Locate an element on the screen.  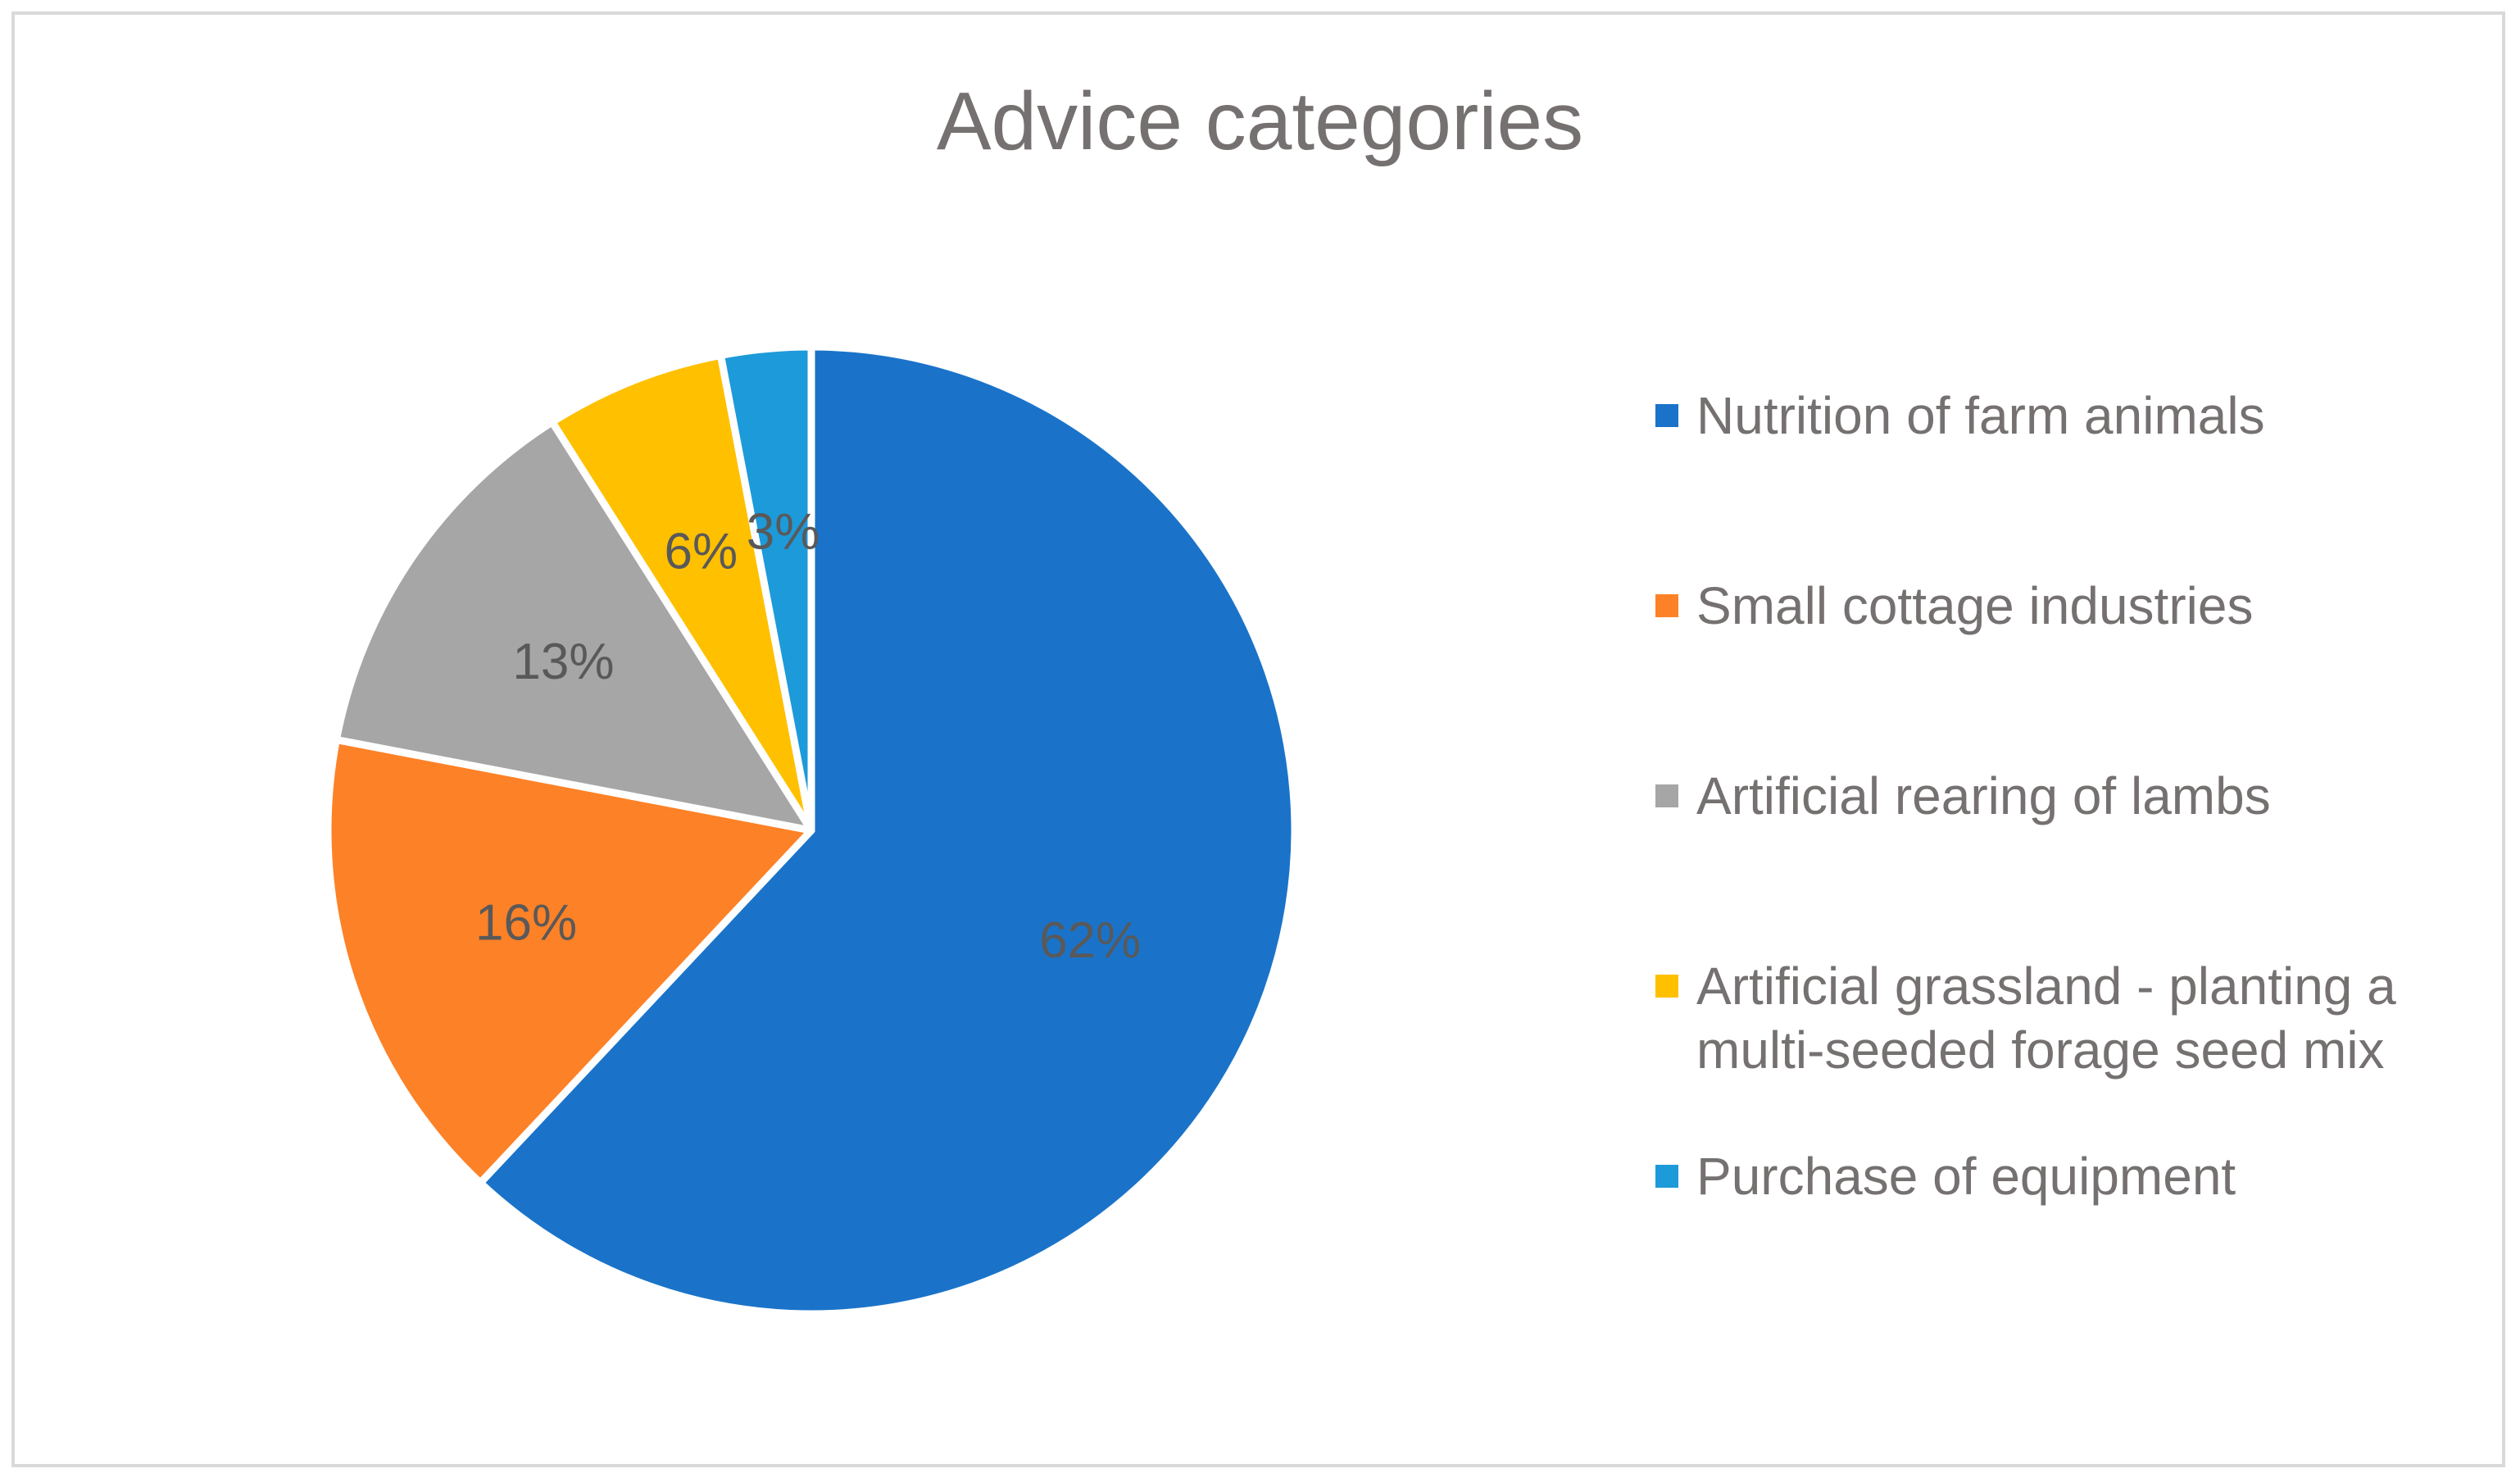
data-label-small-cottage-industries: 16% is located at coordinates (526, 923).